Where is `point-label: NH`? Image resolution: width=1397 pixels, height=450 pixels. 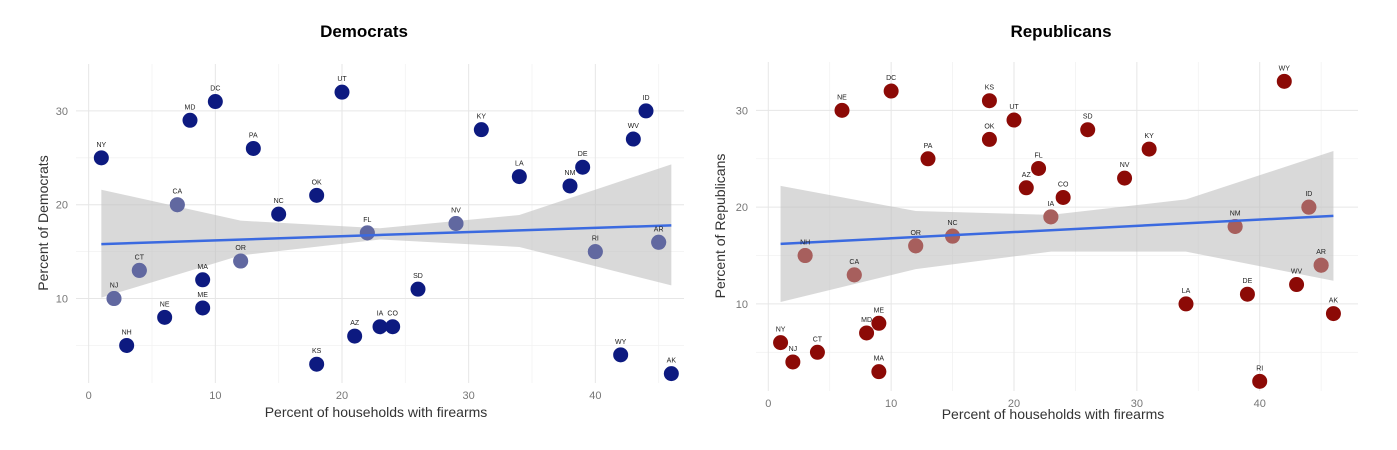
point-label: NH is located at coordinates (127, 332).